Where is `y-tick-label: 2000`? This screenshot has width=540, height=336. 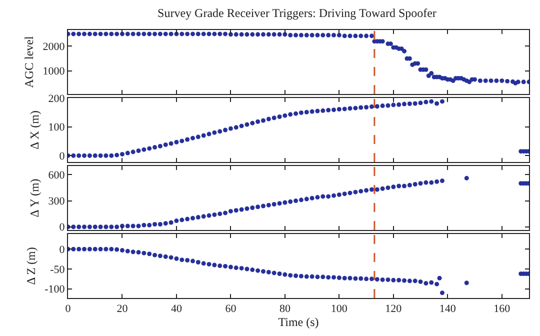
y-tick-label: 2000 is located at coordinates (54, 47).